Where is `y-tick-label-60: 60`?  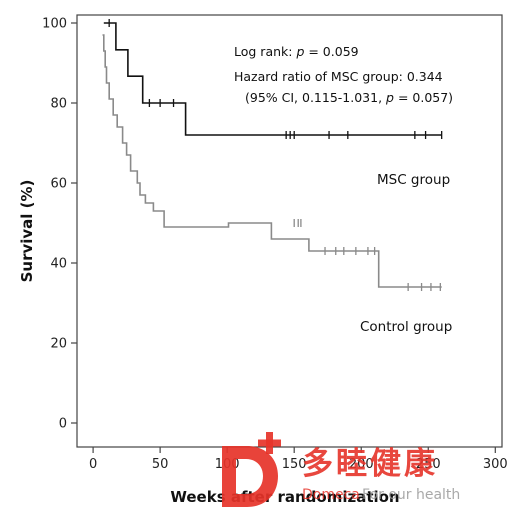 y-tick-label-60: 60 is located at coordinates (58, 184).